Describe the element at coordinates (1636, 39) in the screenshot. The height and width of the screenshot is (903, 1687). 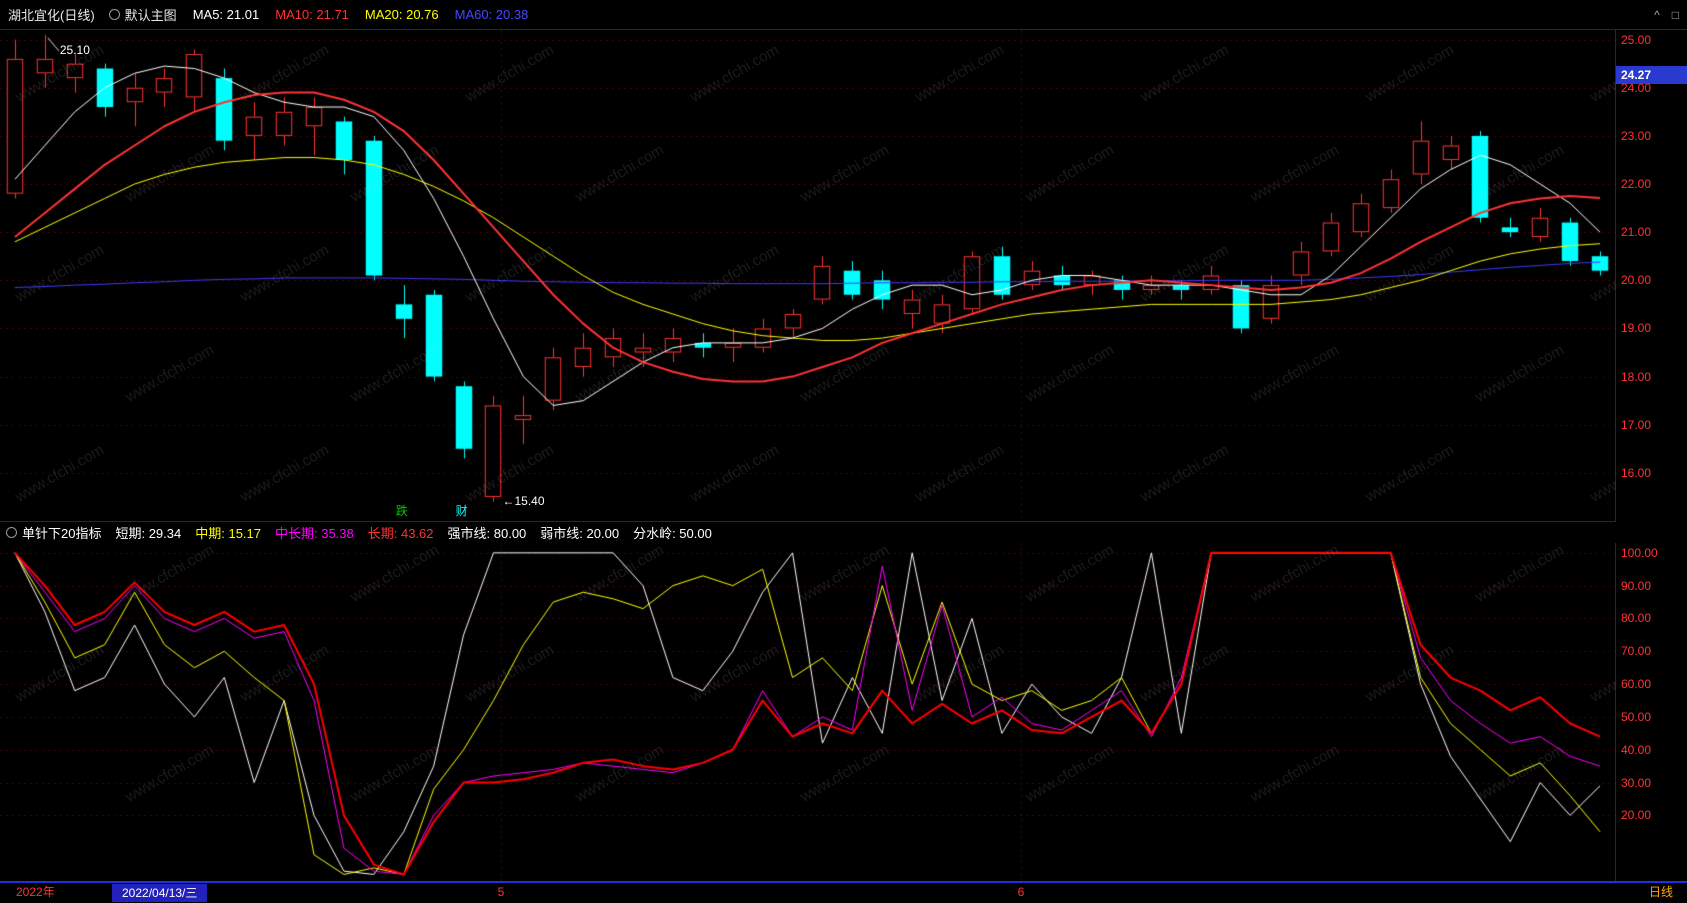
I see `price-tick-label: 25.00` at that location.